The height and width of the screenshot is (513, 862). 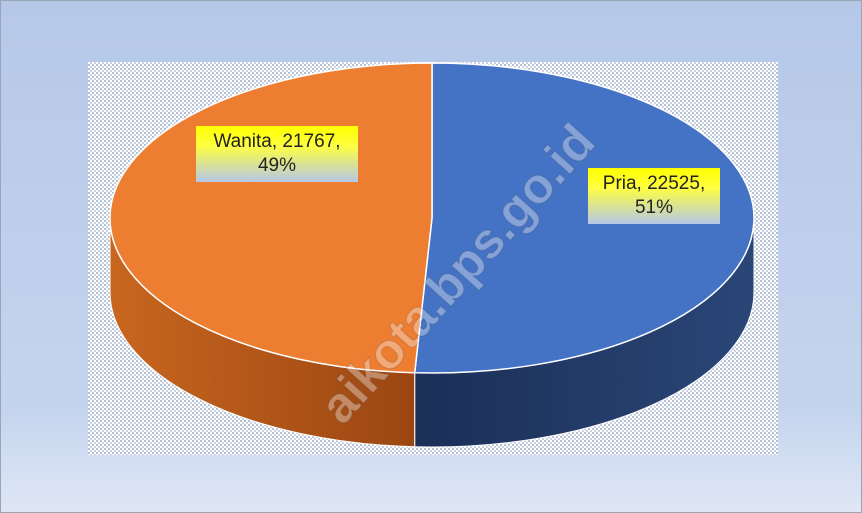 What do you see at coordinates (654, 196) in the screenshot?
I see `data-label: Pria, 22525, 51%` at bounding box center [654, 196].